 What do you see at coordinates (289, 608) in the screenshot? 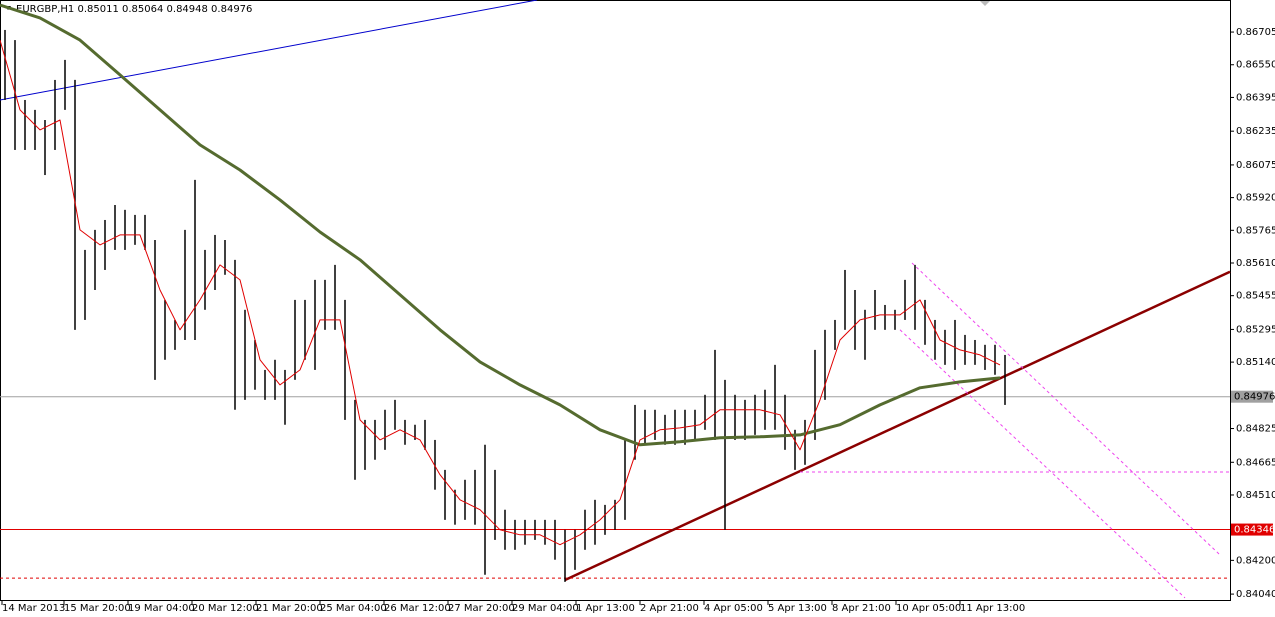
I see `x-tick-label: 21 Mar 20:00` at bounding box center [289, 608].